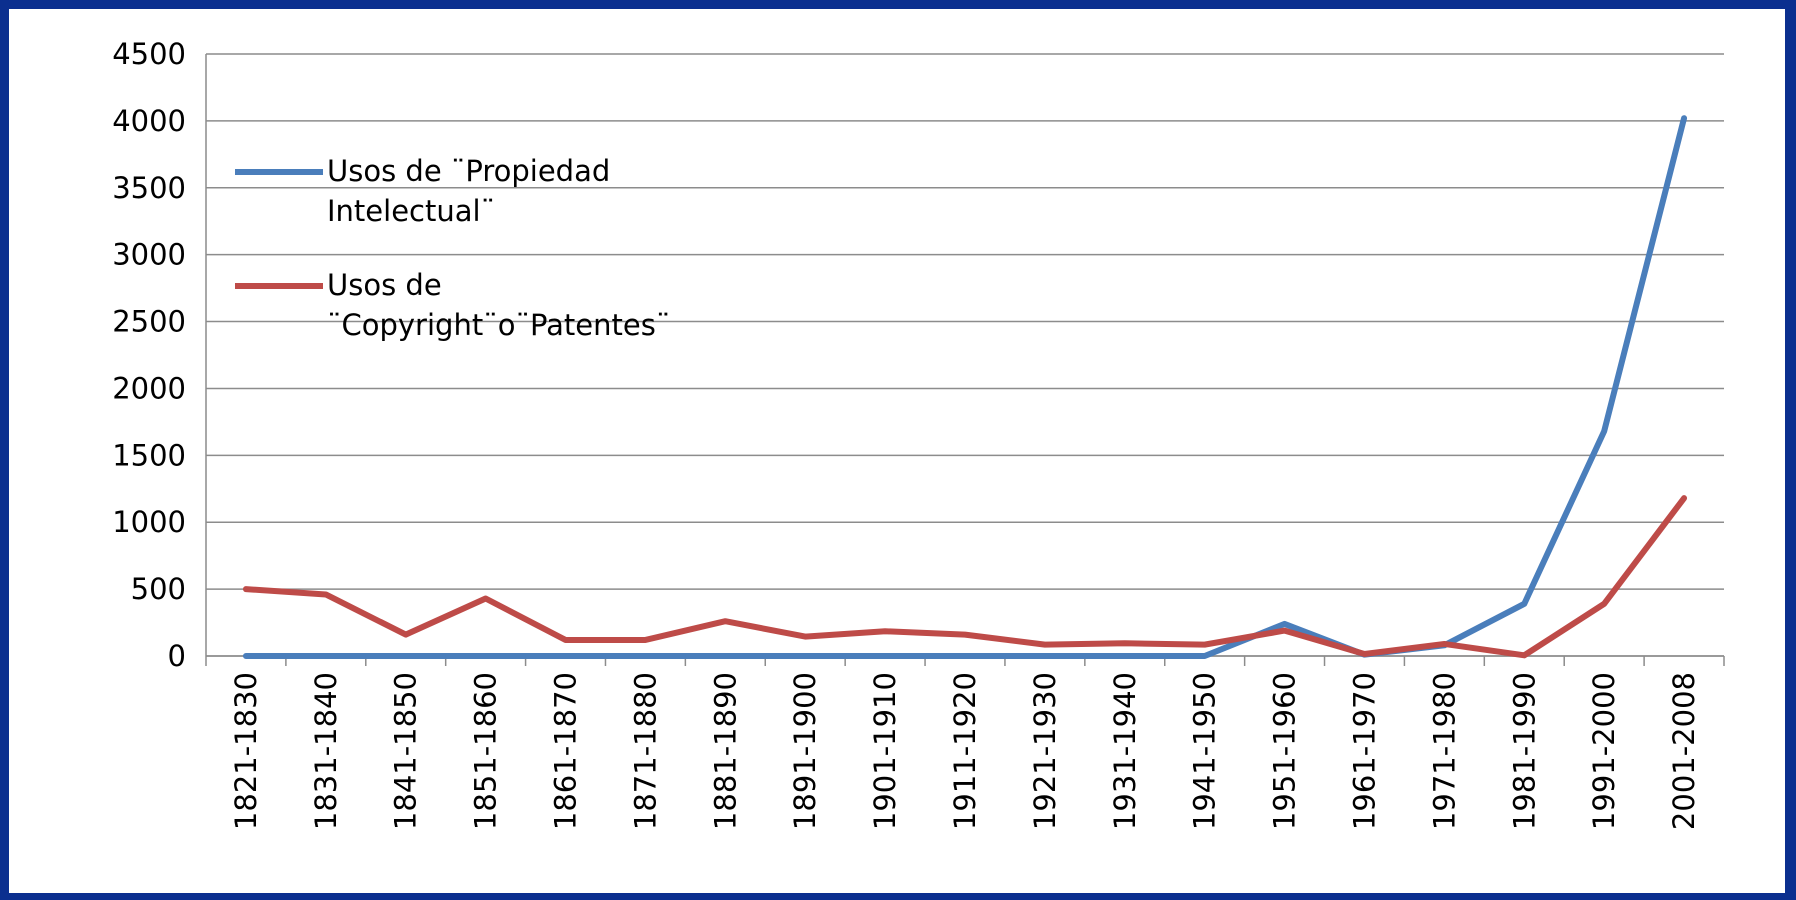  What do you see at coordinates (177, 656) in the screenshot?
I see `y-tick-label: 0` at bounding box center [177, 656].